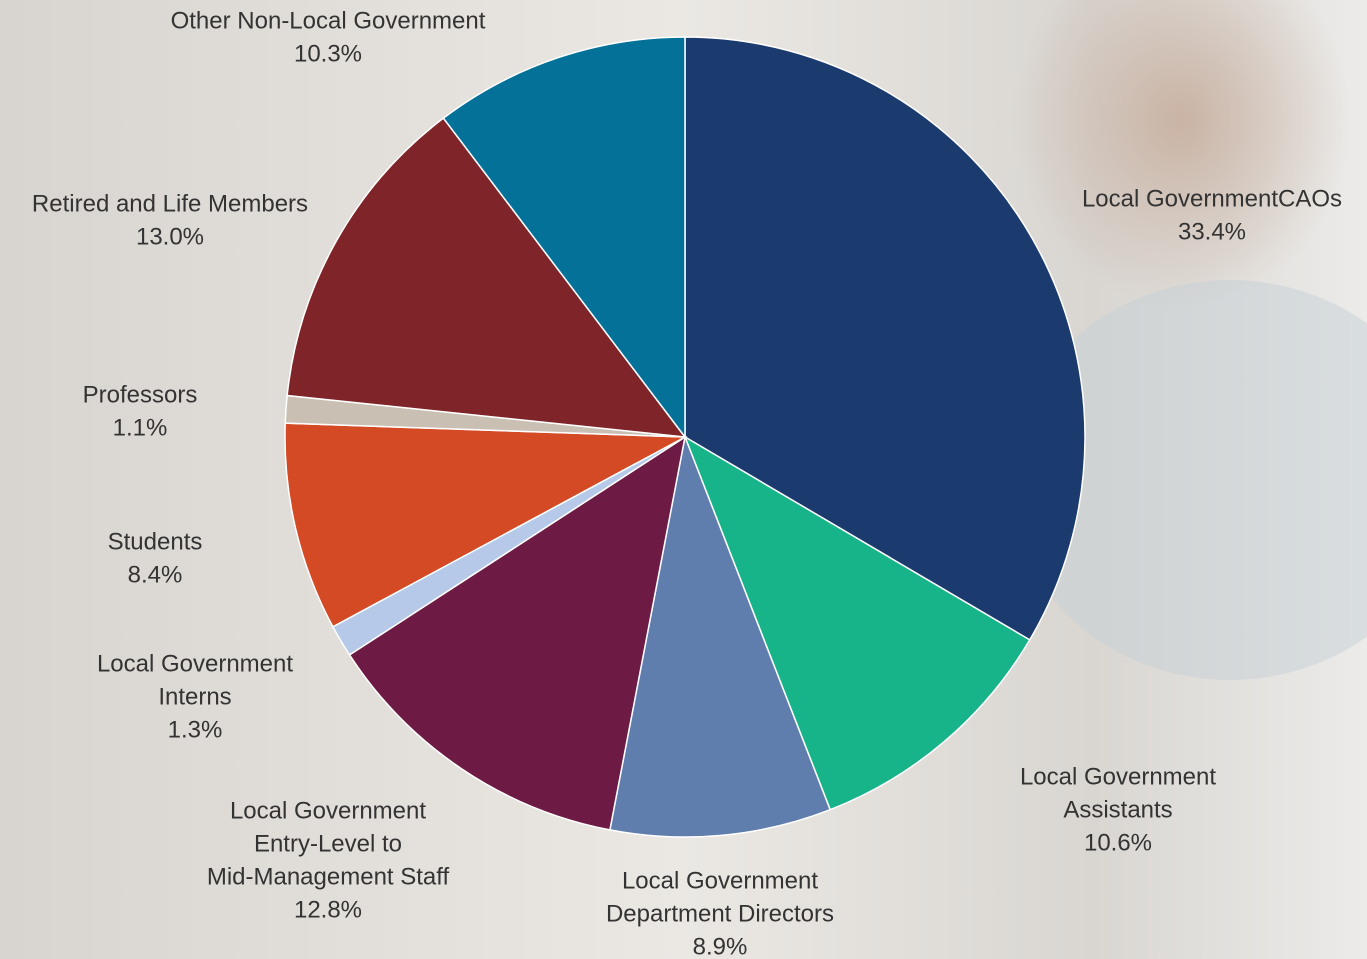 The image size is (1367, 959). I want to click on slice-label: Department Directors, so click(720, 913).